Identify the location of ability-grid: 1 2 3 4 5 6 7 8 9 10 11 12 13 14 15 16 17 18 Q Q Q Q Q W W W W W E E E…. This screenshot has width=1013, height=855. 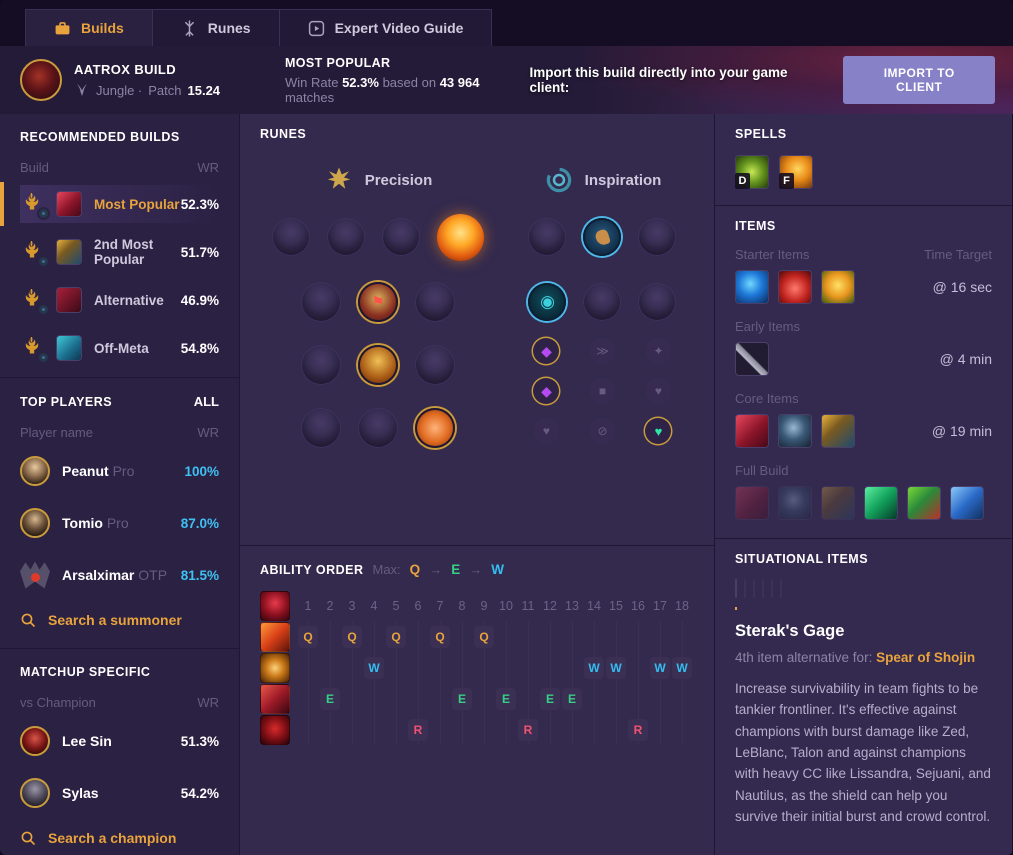
(477, 667).